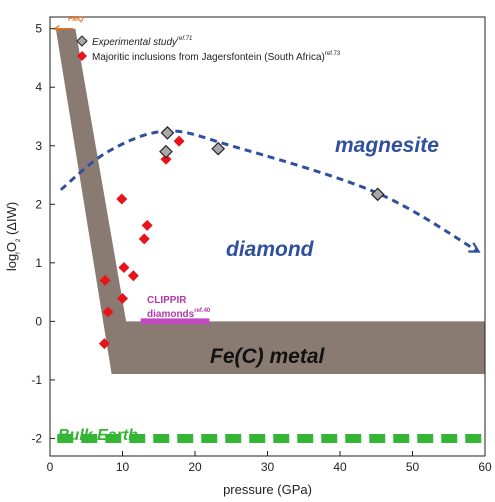 This screenshot has height=502, width=495. I want to click on clippir-diamonds-label: diamondsref.40, so click(179, 314).